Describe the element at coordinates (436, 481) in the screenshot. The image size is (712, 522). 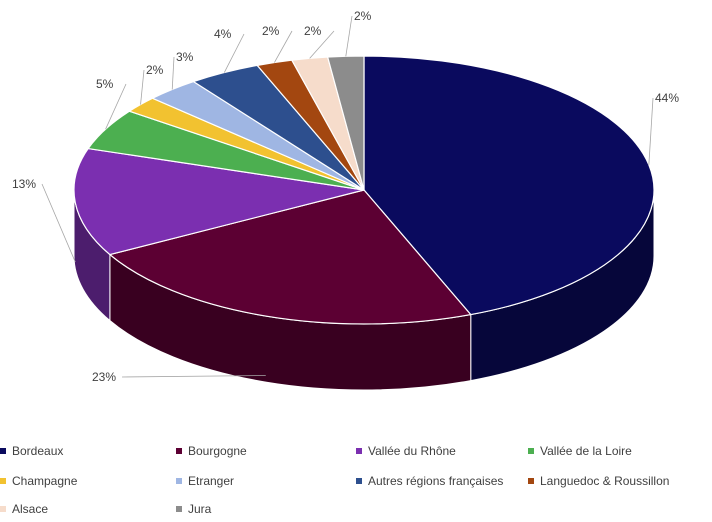
I see `legend-label: Autres régions françaises` at that location.